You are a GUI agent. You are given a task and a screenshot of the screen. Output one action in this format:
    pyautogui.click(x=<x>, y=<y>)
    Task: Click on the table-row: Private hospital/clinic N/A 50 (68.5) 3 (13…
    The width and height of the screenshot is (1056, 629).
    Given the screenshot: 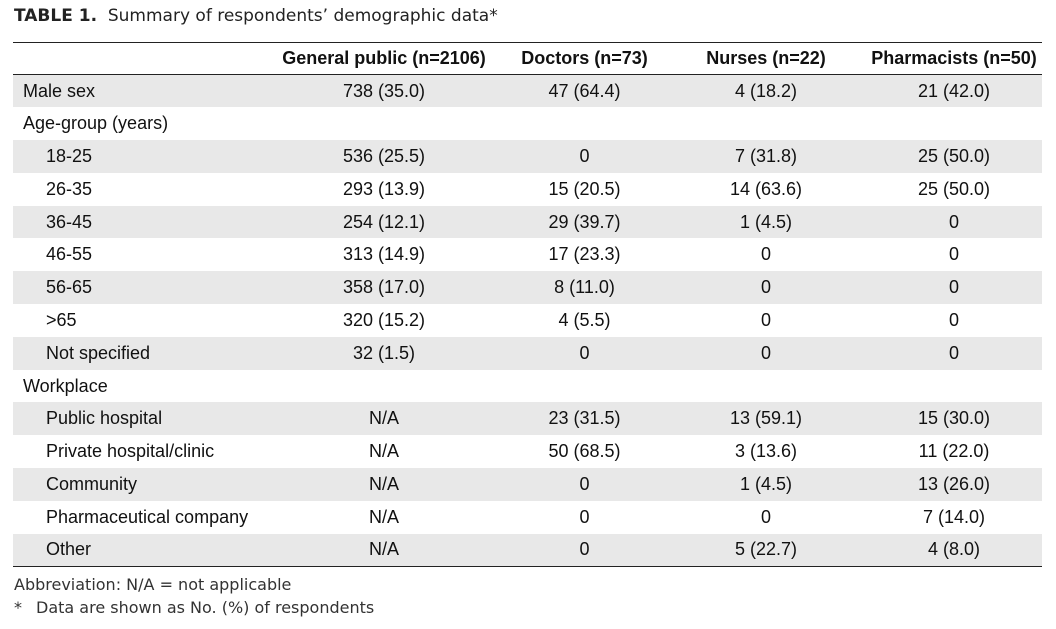 What is the action you would take?
    pyautogui.click(x=527, y=451)
    